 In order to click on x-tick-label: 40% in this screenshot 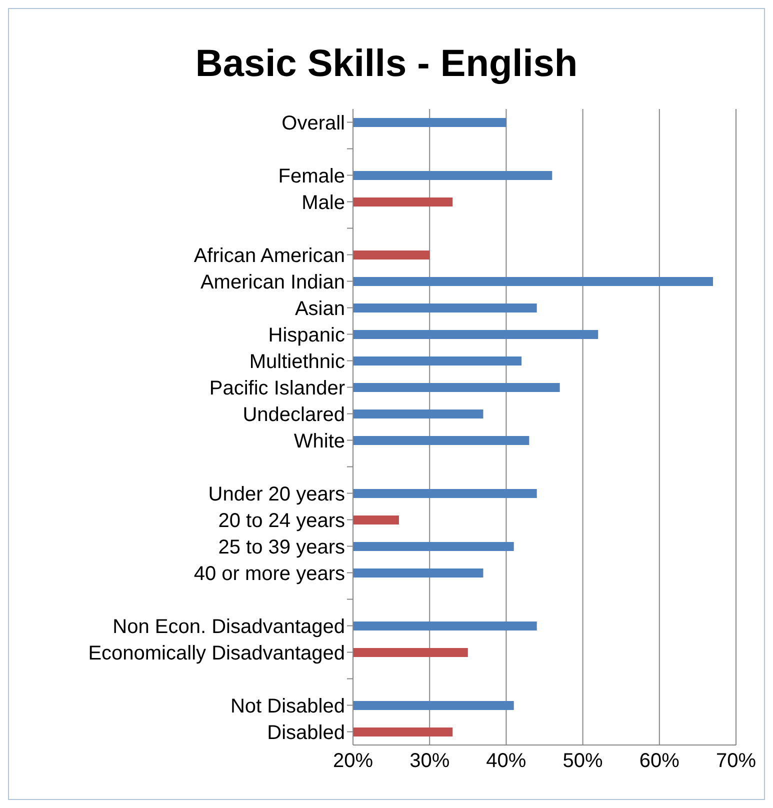, I will do `click(506, 761)`.